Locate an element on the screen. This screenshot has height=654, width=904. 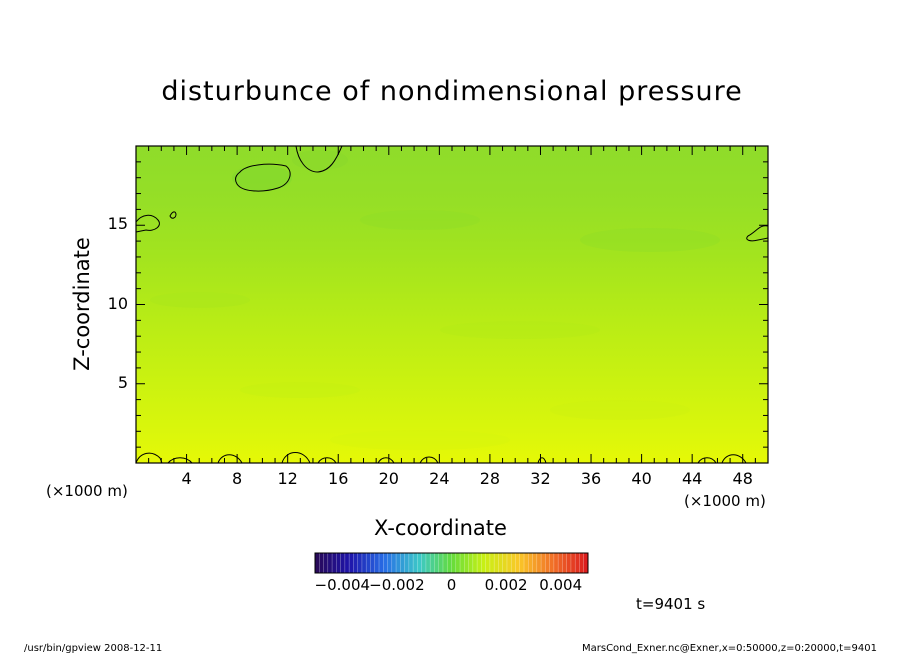
colorbar-tick-label: 0.004 is located at coordinates (561, 585).